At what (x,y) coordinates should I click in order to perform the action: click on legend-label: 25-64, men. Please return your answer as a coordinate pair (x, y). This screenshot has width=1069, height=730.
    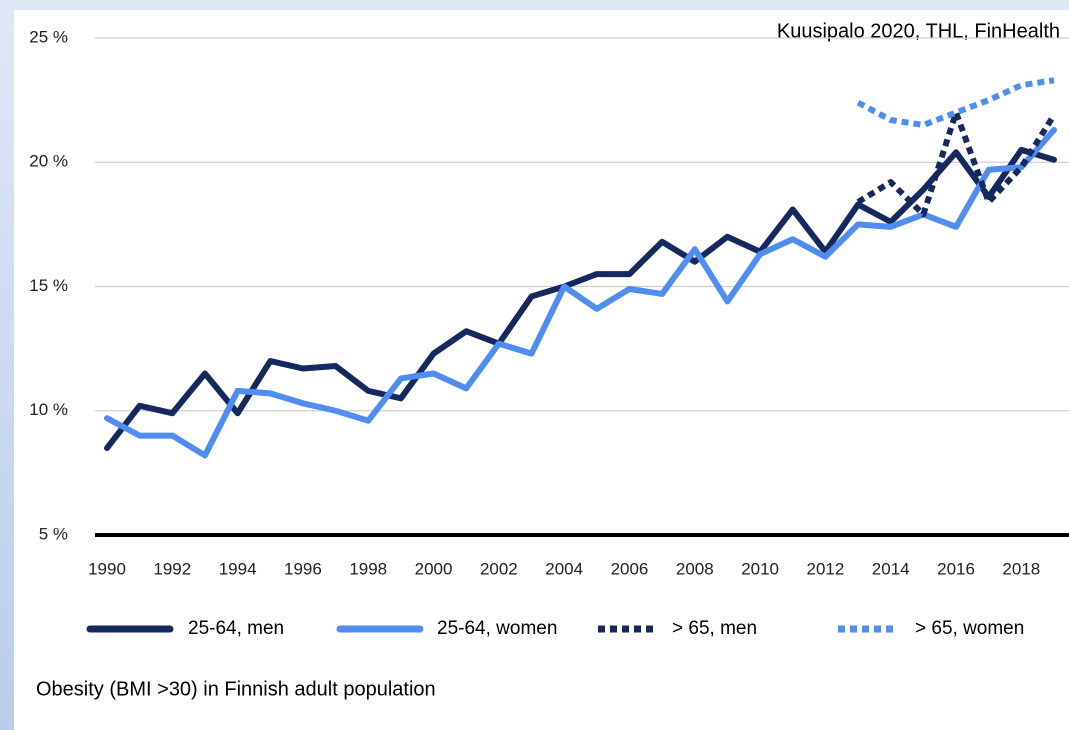
    Looking at the image, I should click on (236, 628).